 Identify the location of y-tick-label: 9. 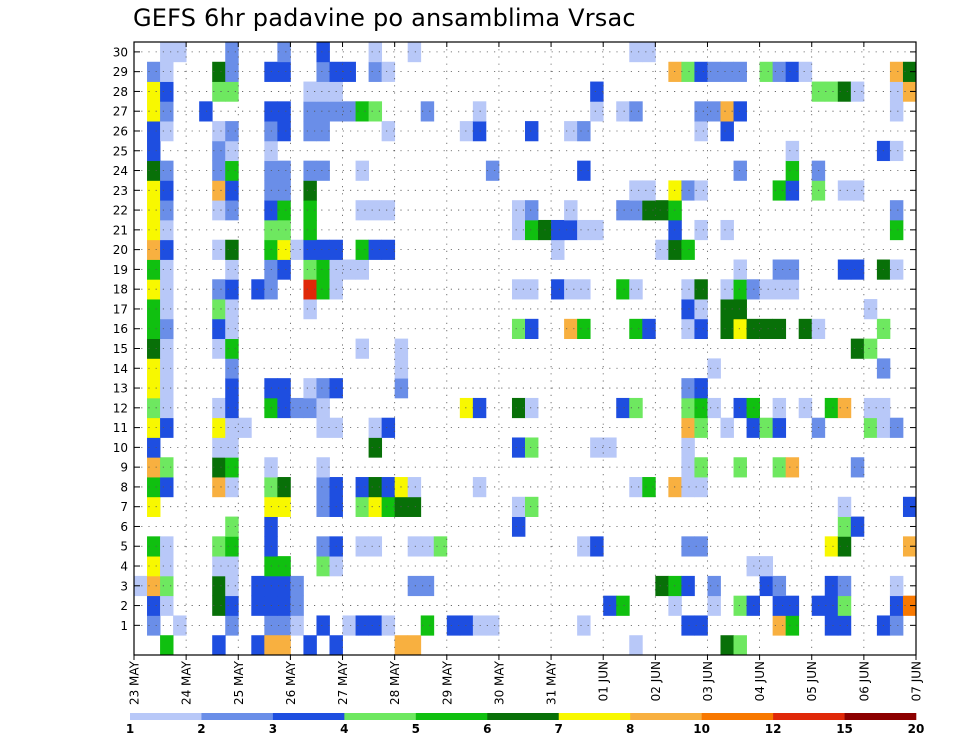
(124, 468).